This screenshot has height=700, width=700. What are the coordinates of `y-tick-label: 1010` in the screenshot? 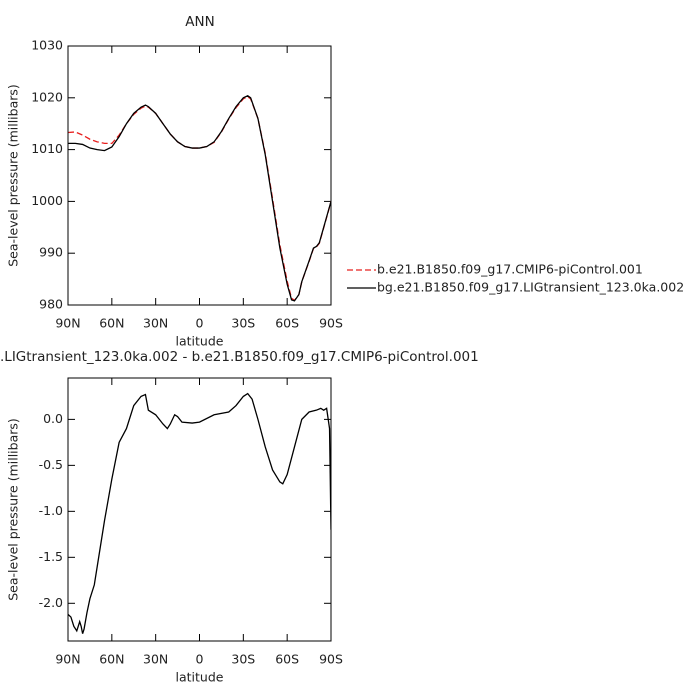 It's located at (47, 148).